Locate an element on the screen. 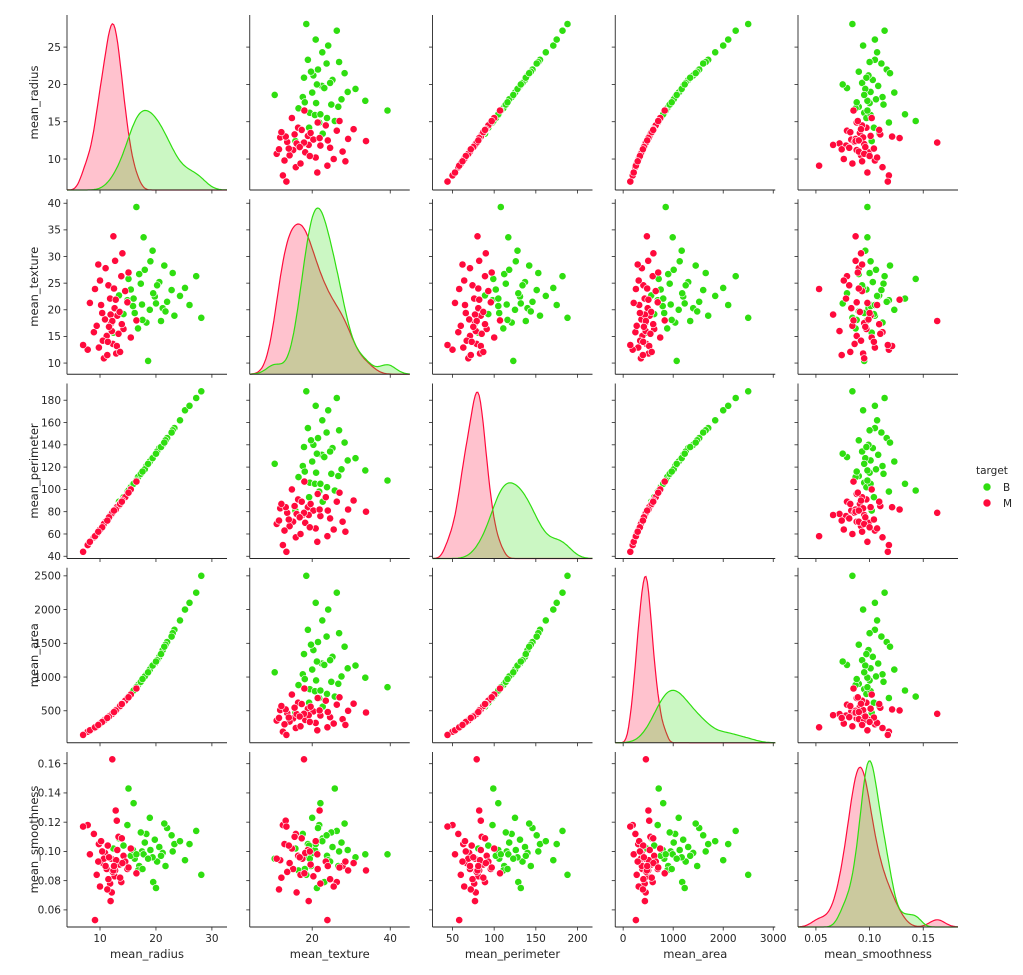  y-tick-label: 0.16 is located at coordinates (50, 764).